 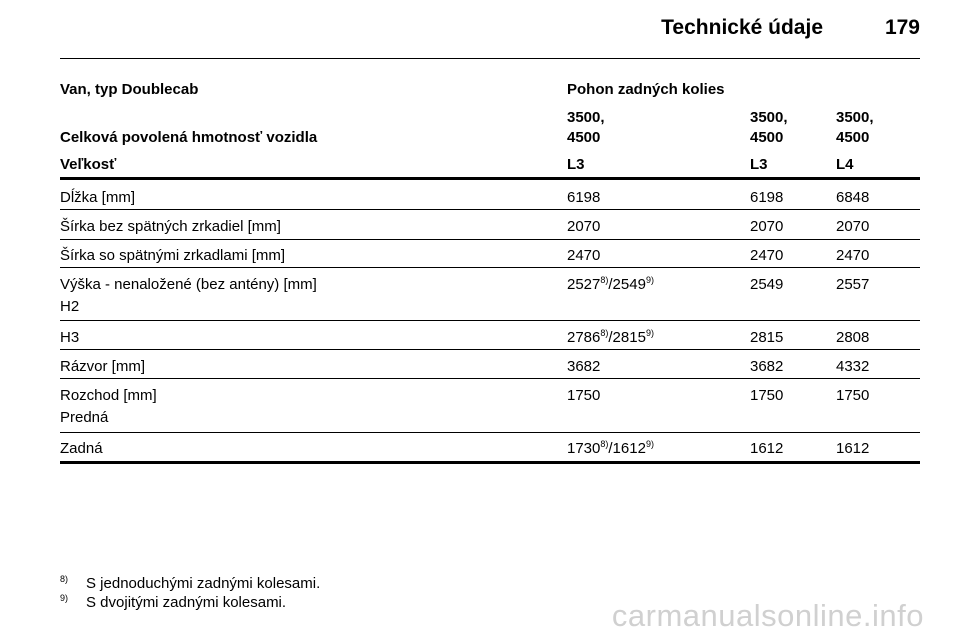 What do you see at coordinates (170, 226) in the screenshot?
I see `table-row-label: Šírka bez spätných zrkadiel [mm]` at bounding box center [170, 226].